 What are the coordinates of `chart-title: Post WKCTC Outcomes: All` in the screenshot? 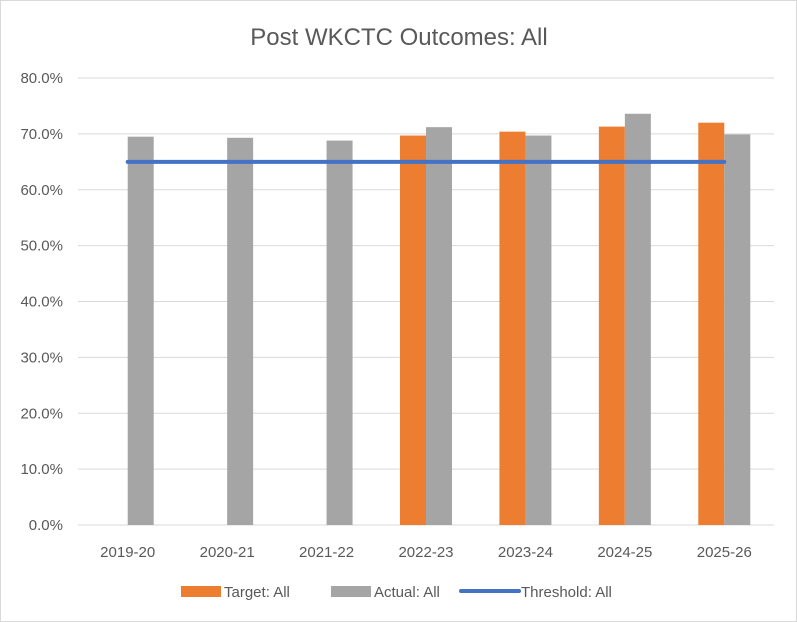 It's located at (398, 37).